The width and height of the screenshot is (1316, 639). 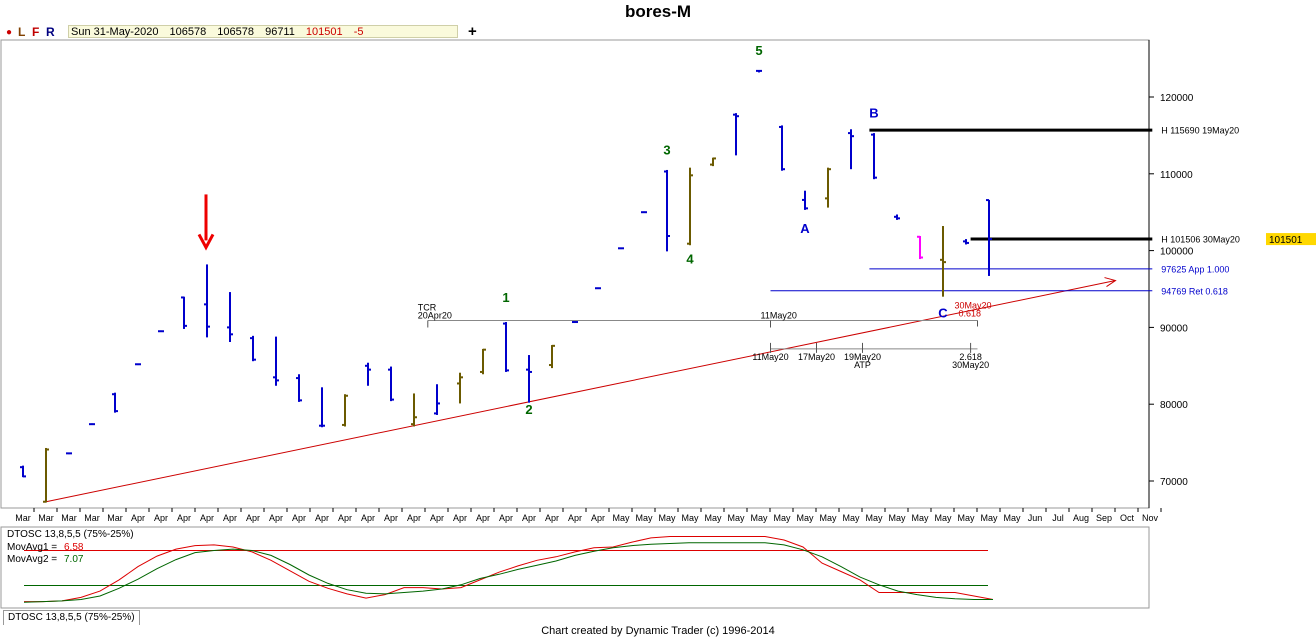 I want to click on trendline-arrowhead, so click(x=1110, y=282).